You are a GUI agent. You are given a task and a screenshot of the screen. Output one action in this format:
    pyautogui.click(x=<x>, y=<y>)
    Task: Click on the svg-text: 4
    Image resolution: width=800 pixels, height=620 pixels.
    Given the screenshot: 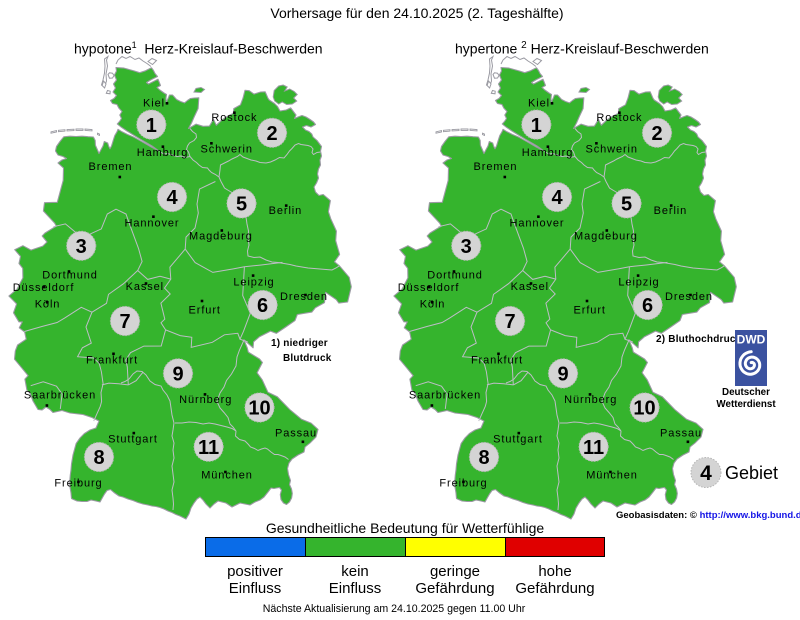 What is the action you would take?
    pyautogui.click(x=706, y=473)
    